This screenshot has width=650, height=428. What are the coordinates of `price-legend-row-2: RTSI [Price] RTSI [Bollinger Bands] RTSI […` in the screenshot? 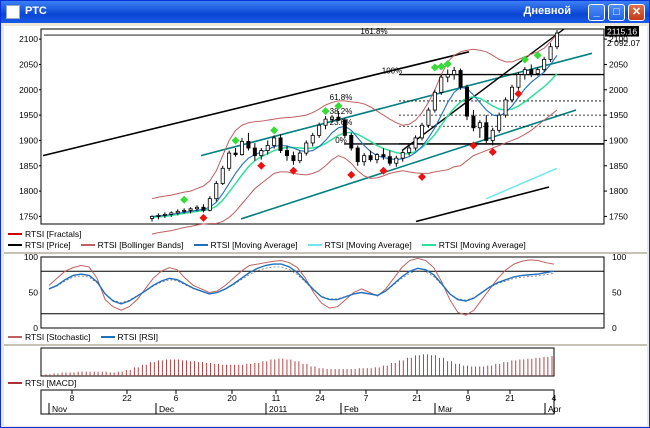 It's located at (267, 245).